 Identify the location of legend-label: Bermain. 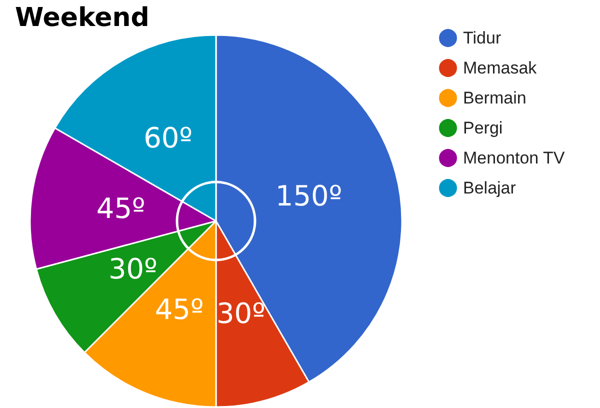
(494, 98).